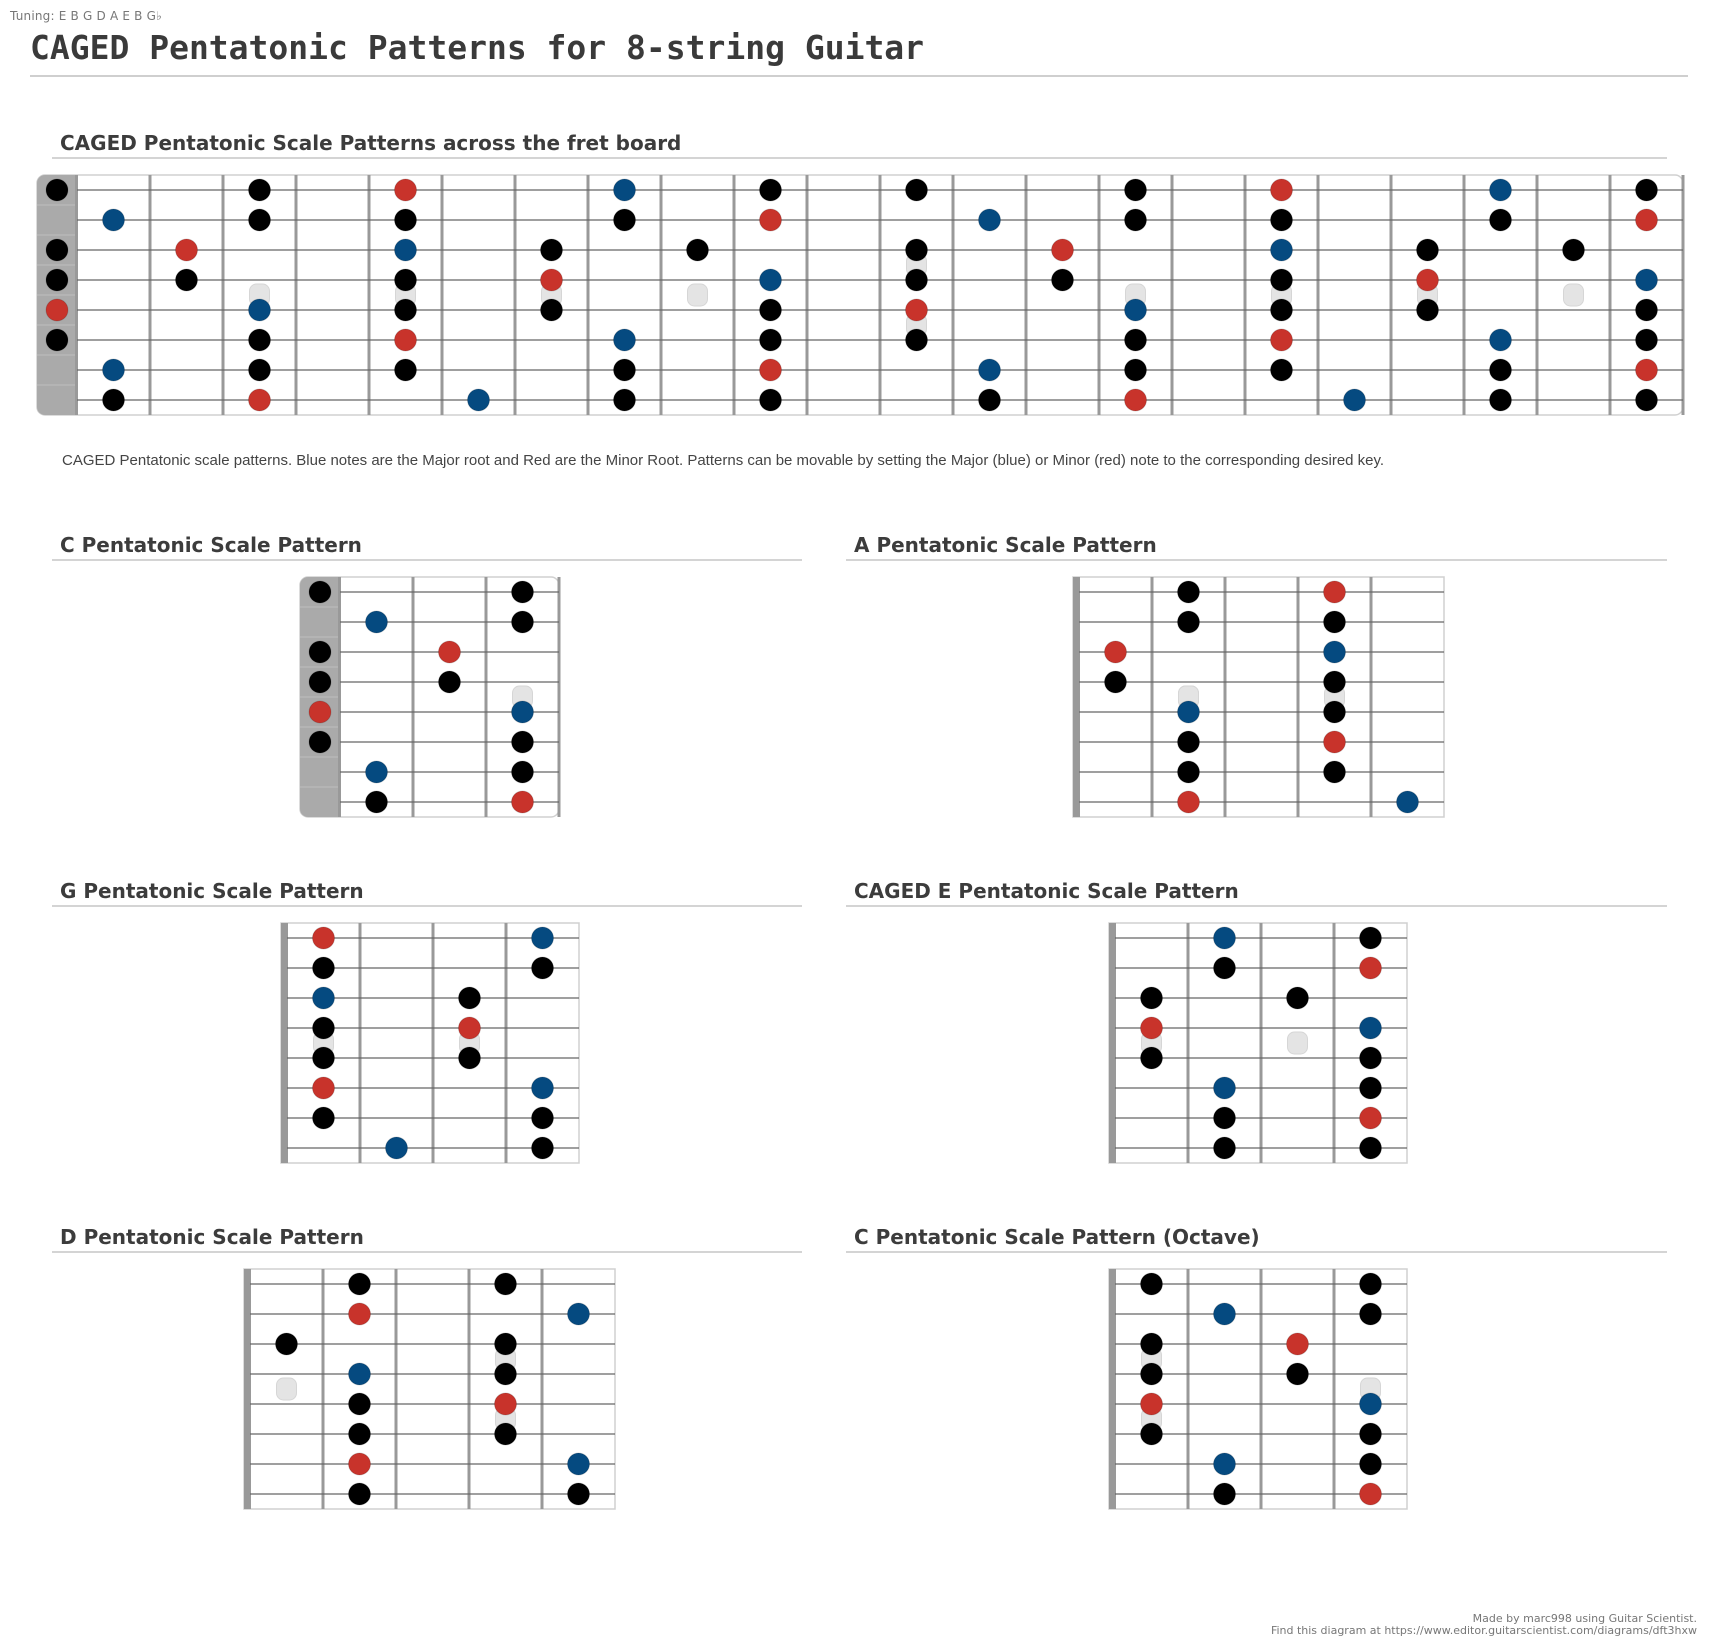 The width and height of the screenshot is (1717, 1643). What do you see at coordinates (430, 1043) in the screenshot?
I see `fretboard-g` at bounding box center [430, 1043].